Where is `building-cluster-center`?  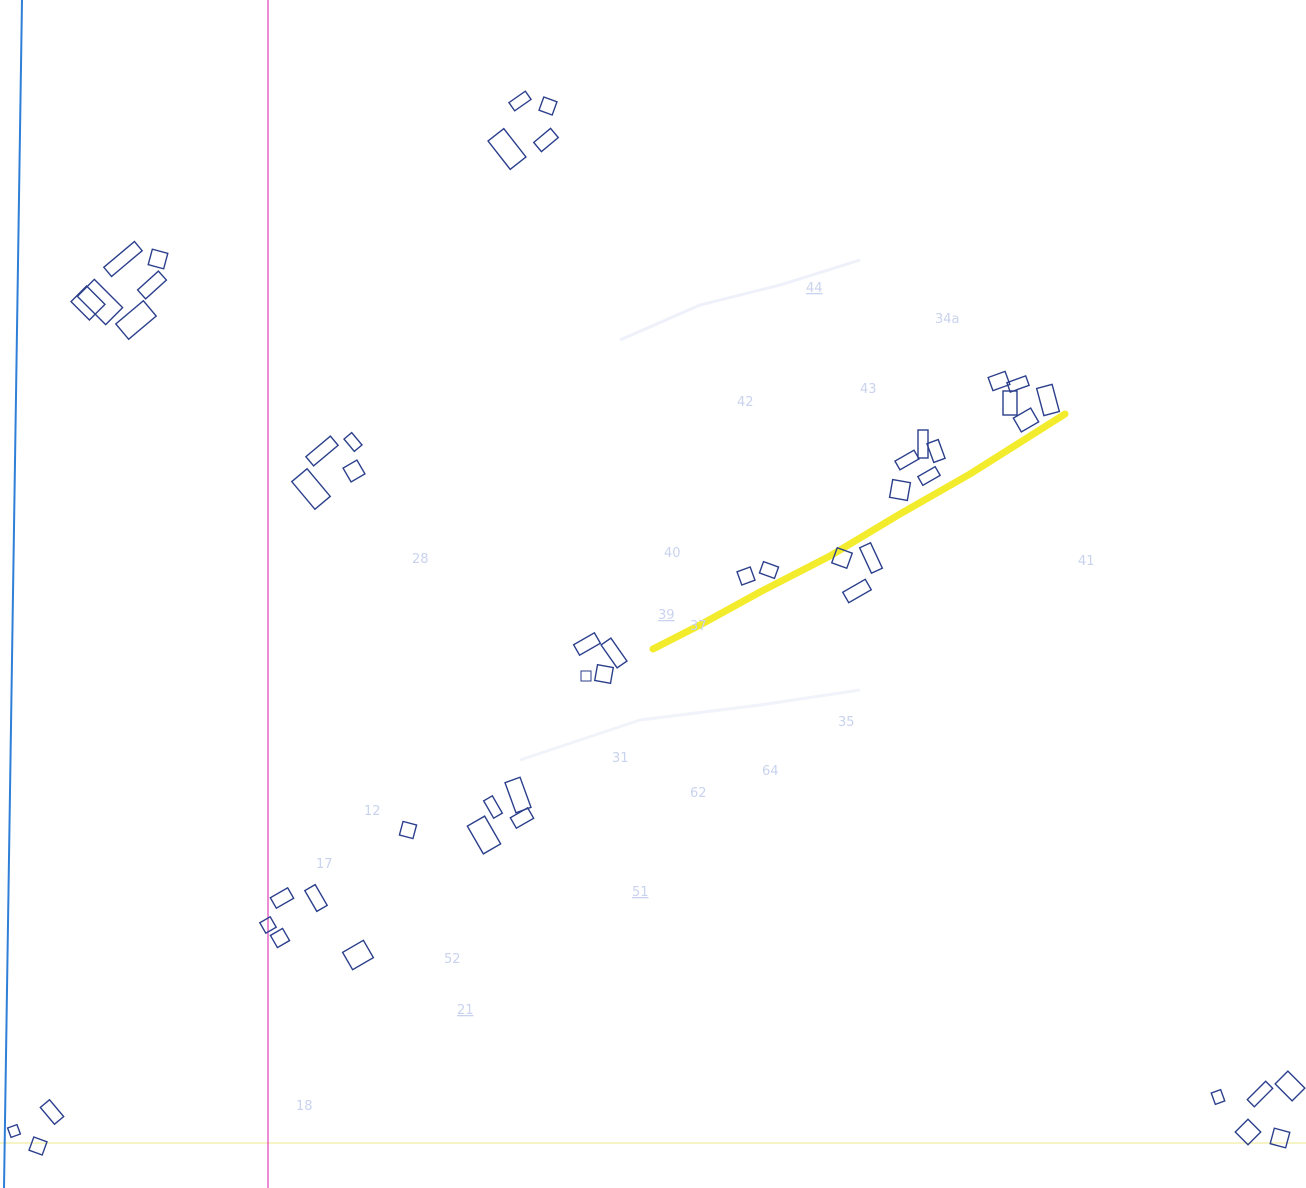
building-cluster-center is located at coordinates (810, 572).